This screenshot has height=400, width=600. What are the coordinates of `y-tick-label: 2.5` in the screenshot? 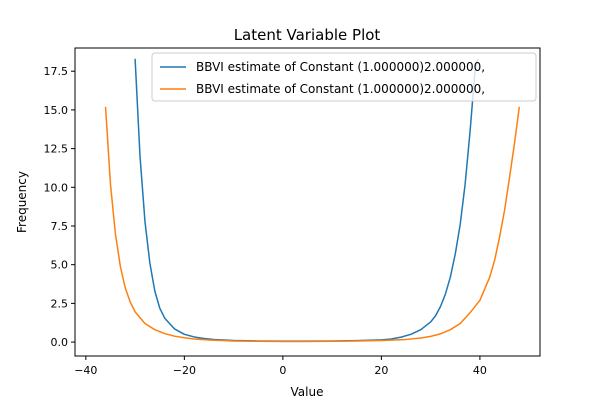 It's located at (60, 303).